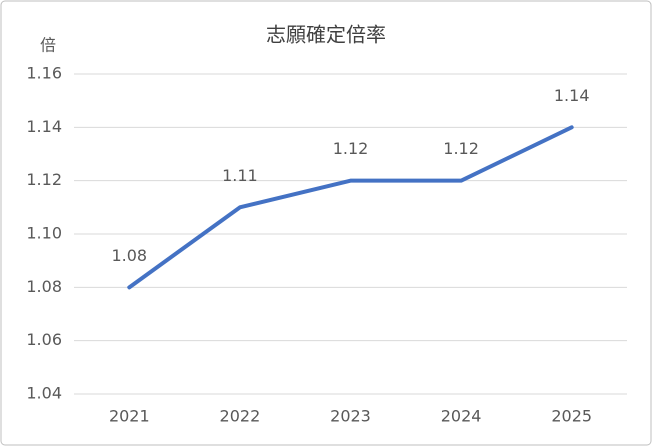  Describe the element at coordinates (129, 416) in the screenshot. I see `x-tick-label: 2021` at that location.